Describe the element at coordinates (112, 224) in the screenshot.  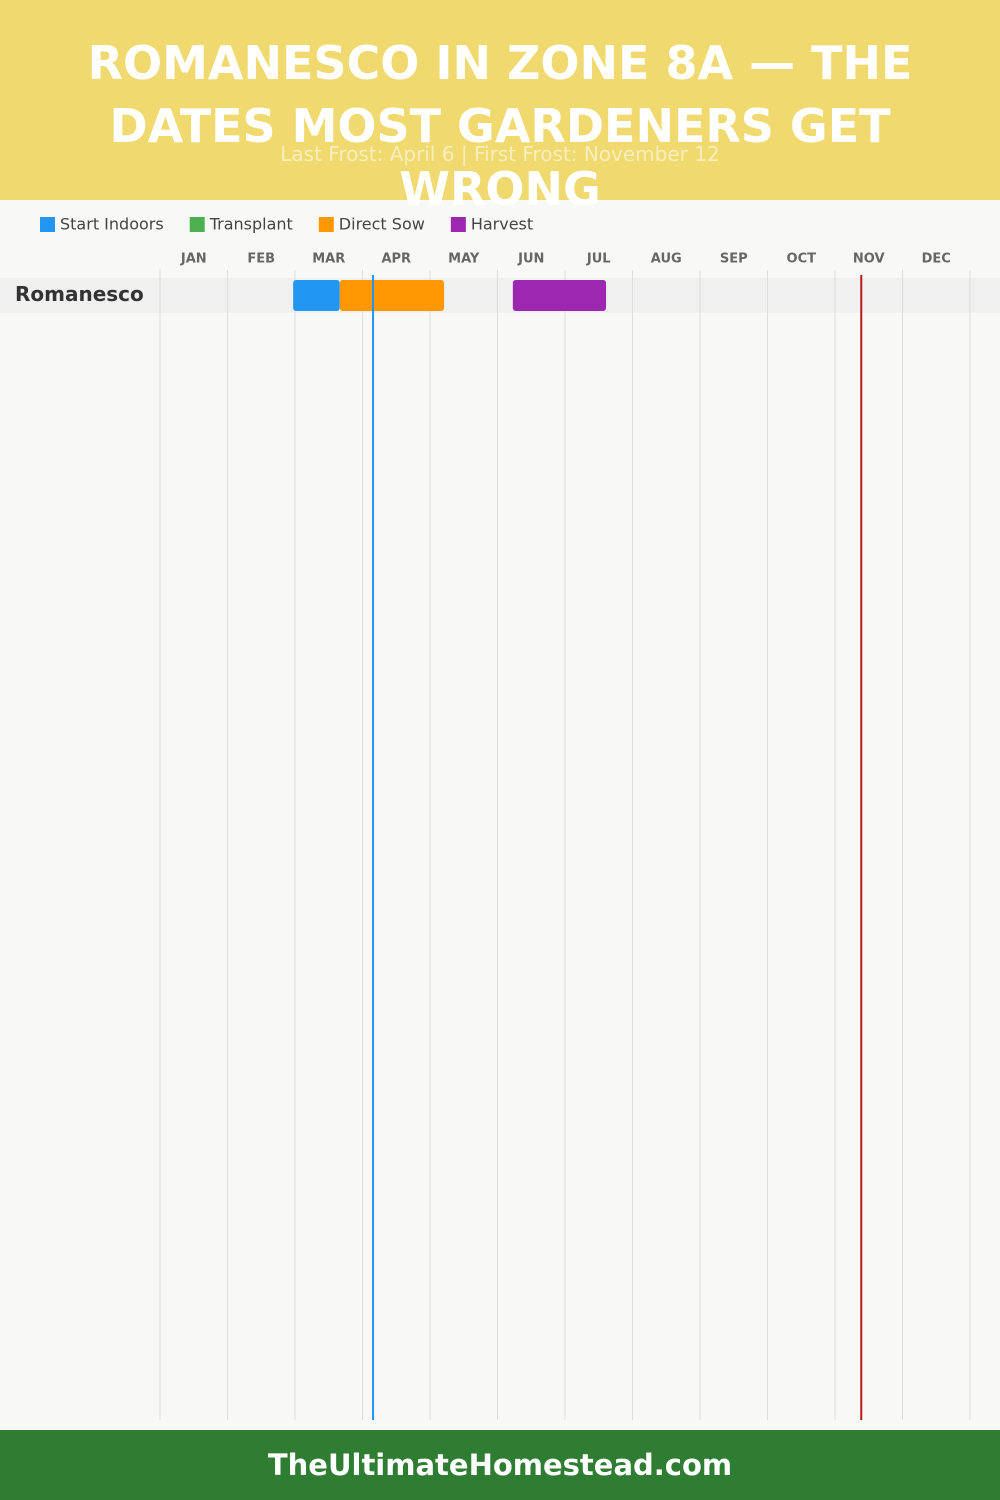
I see `legend-label: Start Indoors` at that location.